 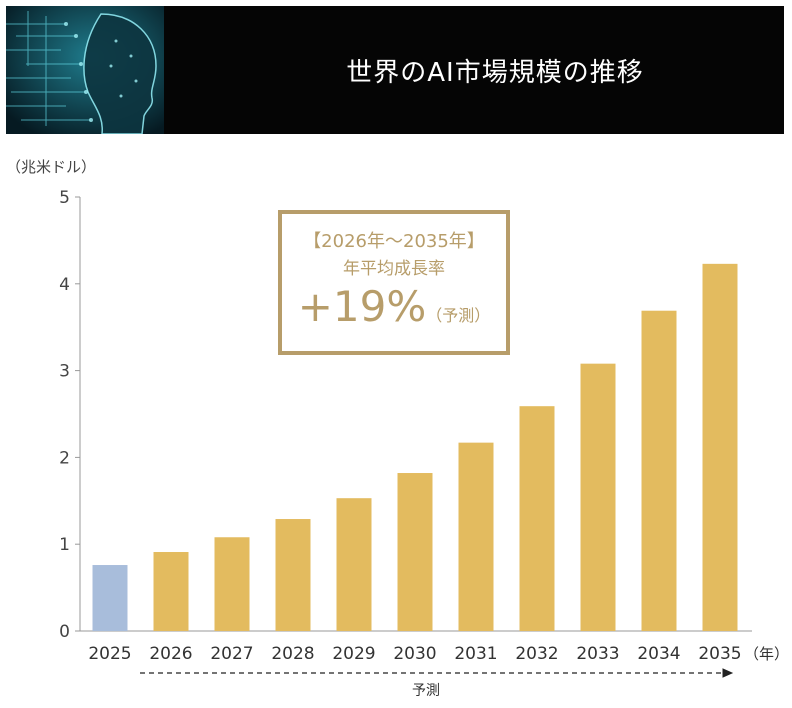 I want to click on y-tick-label: 5, so click(x=64, y=198).